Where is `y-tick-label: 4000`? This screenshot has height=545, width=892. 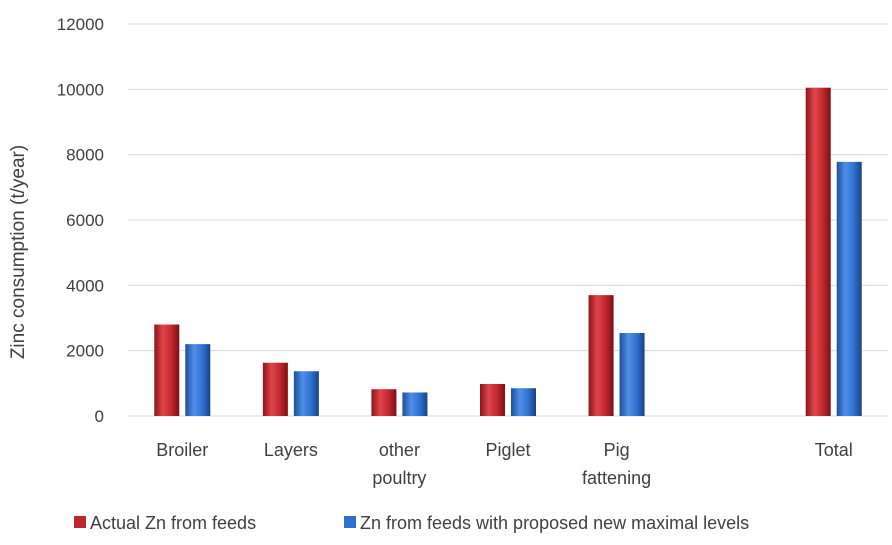 y-tick-label: 4000 is located at coordinates (85, 285).